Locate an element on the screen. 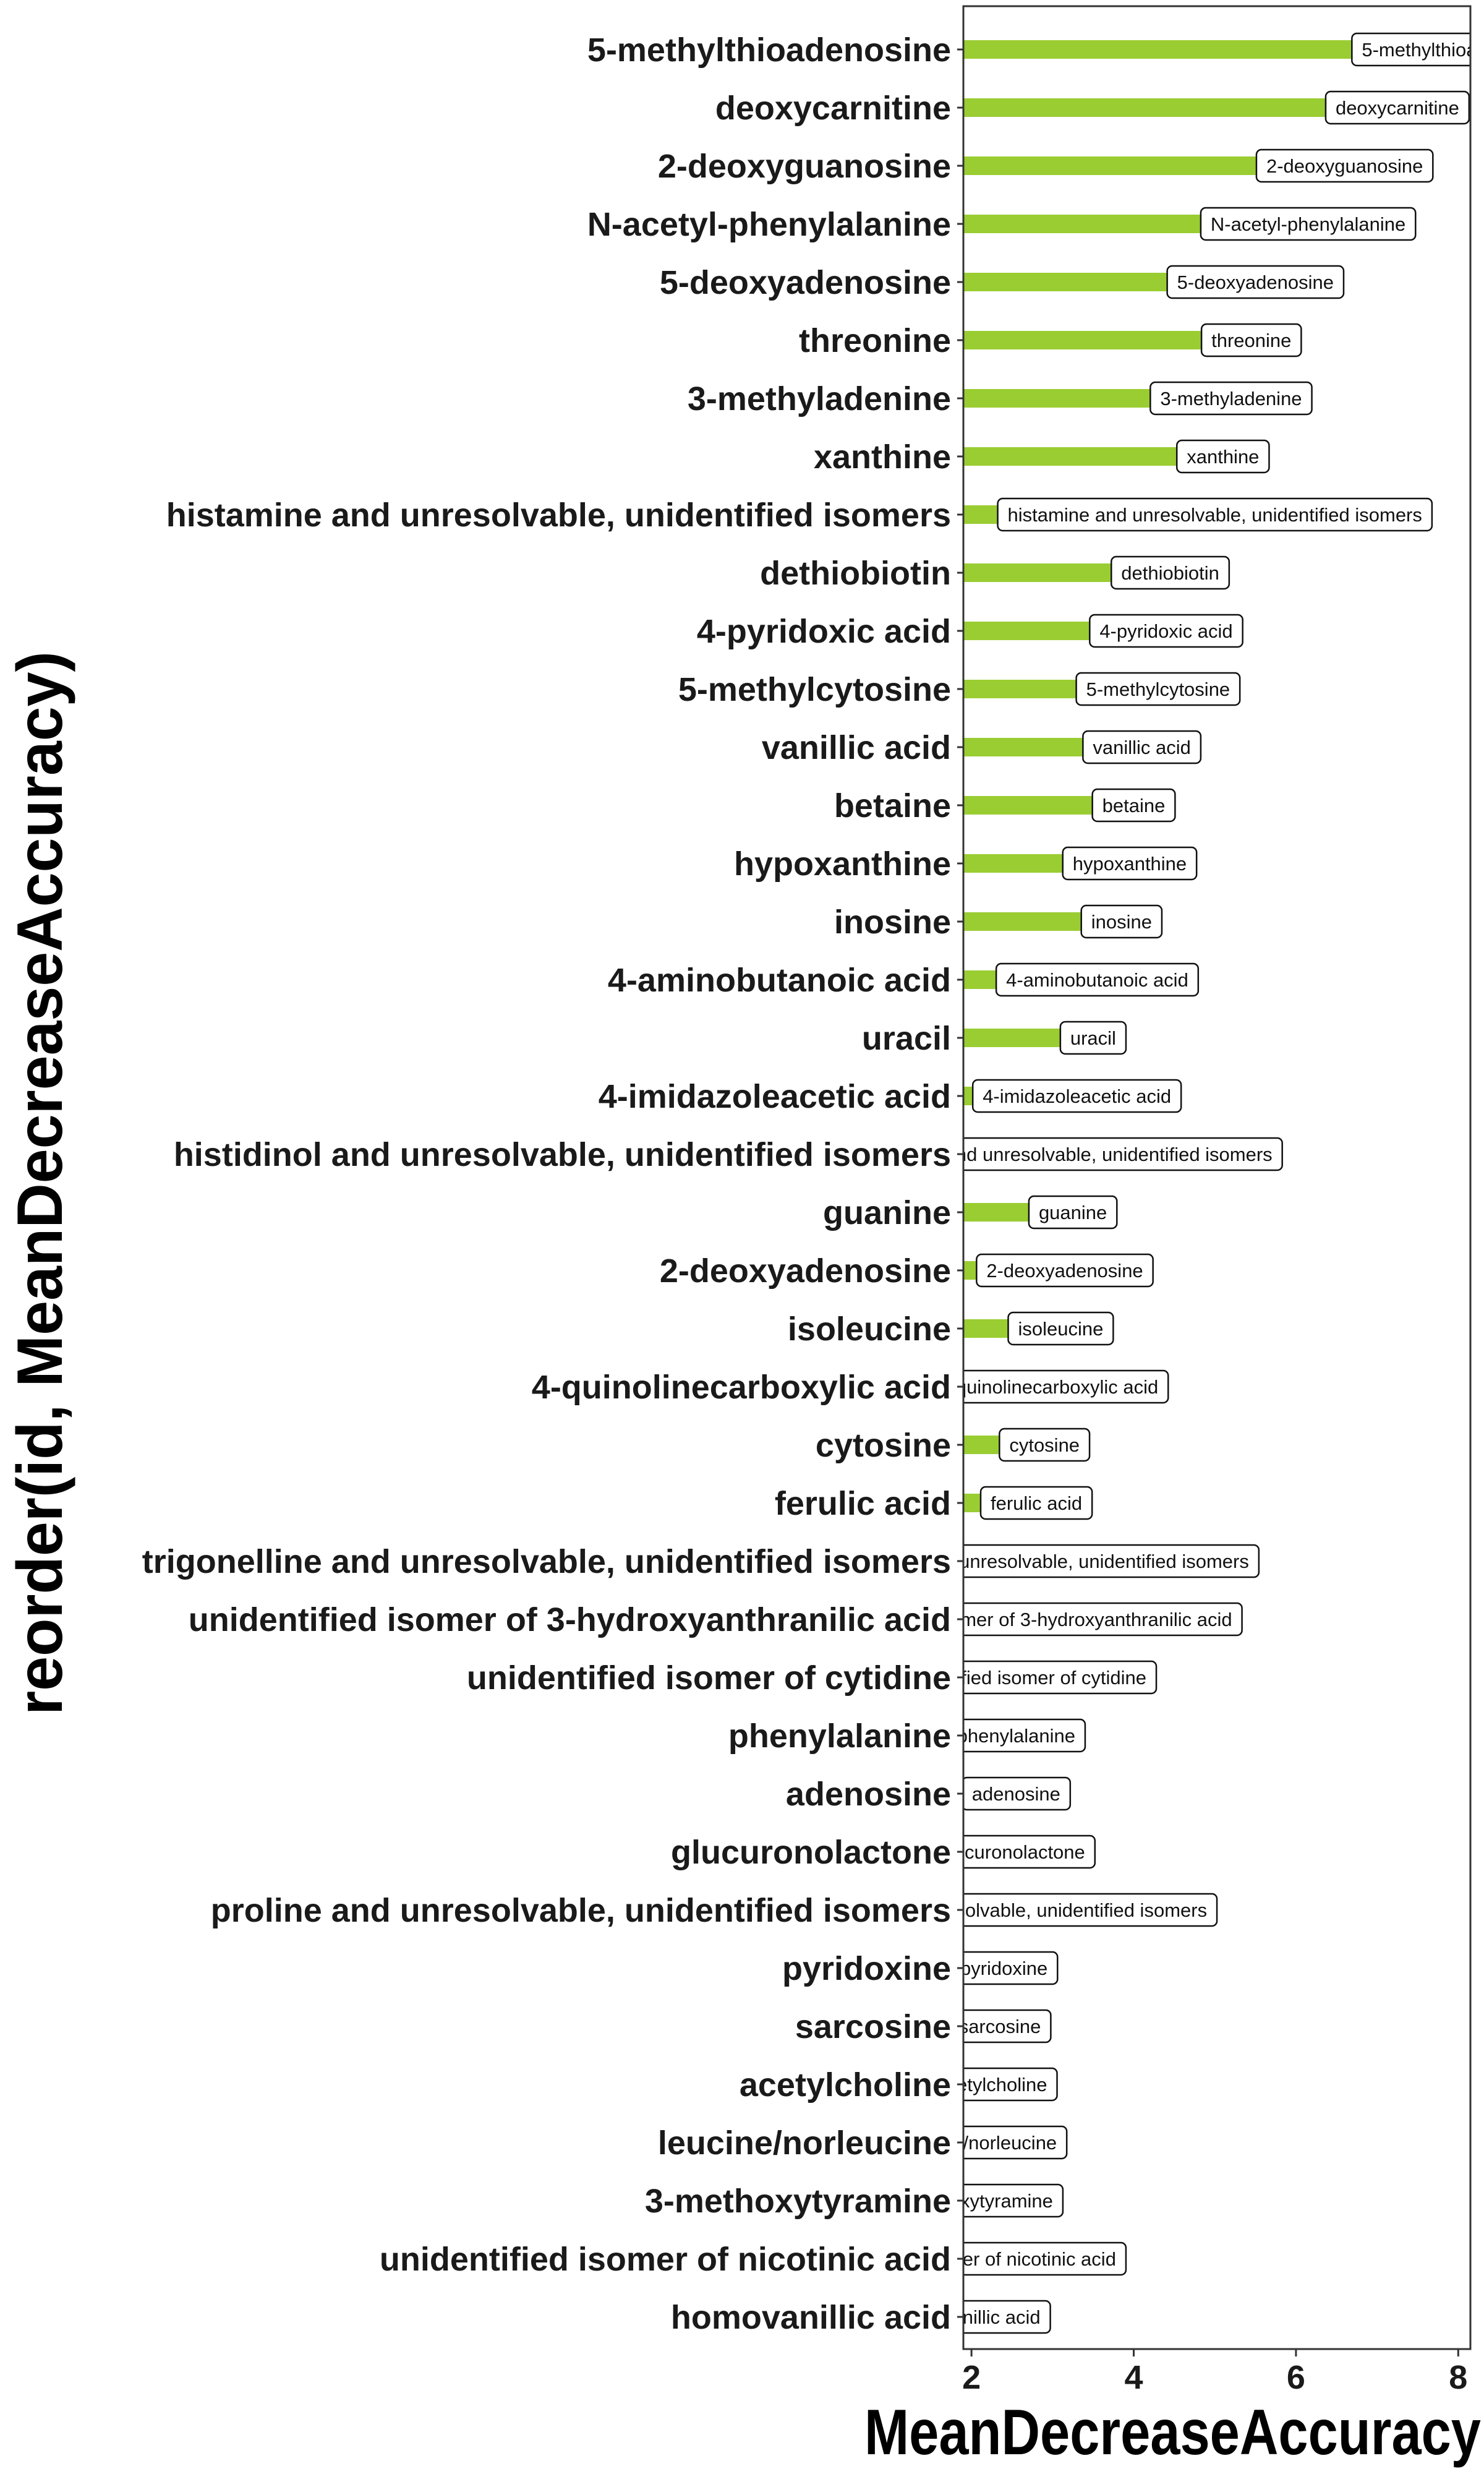 Image resolution: width=1484 pixels, height=2474 pixels. data-label: acetylcholine is located at coordinates (997, 2084).